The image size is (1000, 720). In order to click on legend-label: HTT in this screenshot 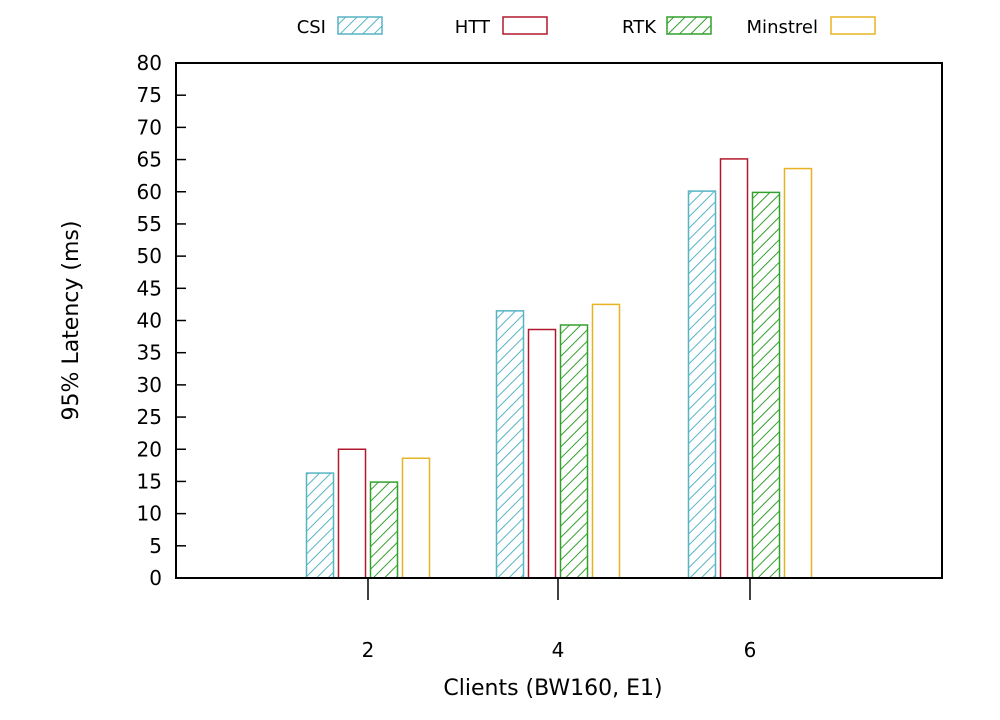, I will do `click(473, 27)`.